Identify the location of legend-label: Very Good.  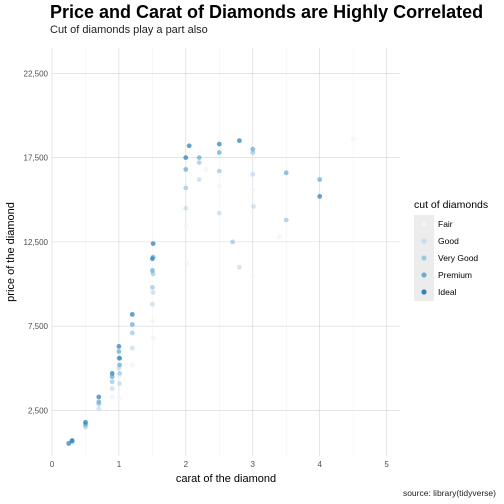
(458, 258).